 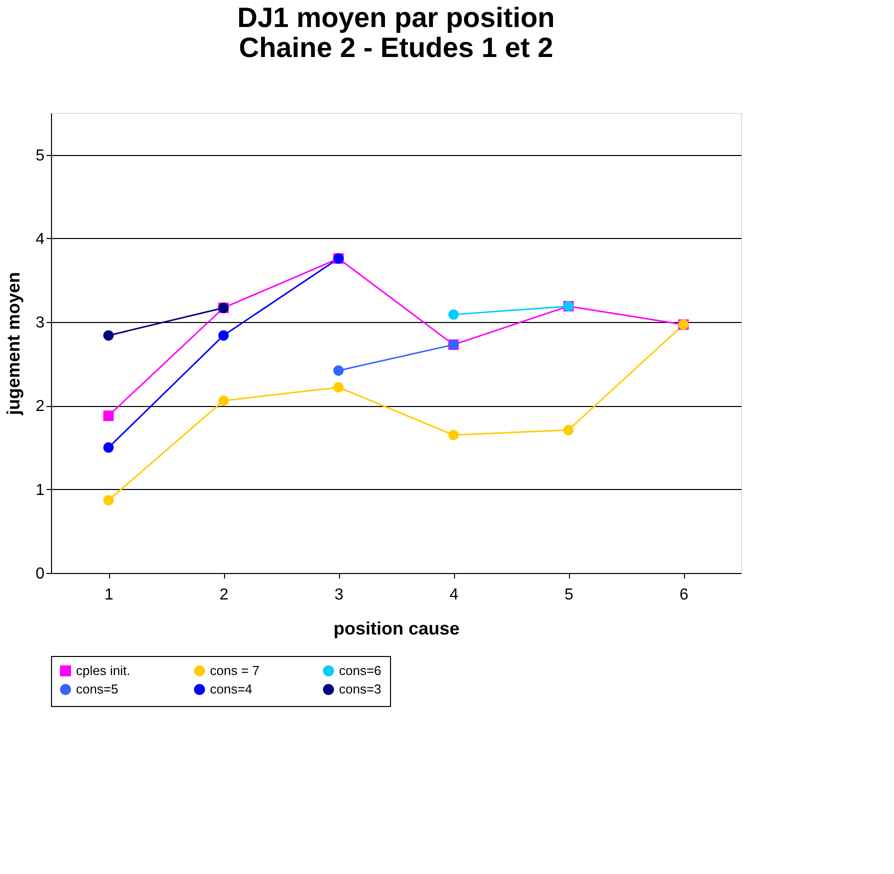 I want to click on y-axis-title: jugement moyen, so click(x=14, y=344).